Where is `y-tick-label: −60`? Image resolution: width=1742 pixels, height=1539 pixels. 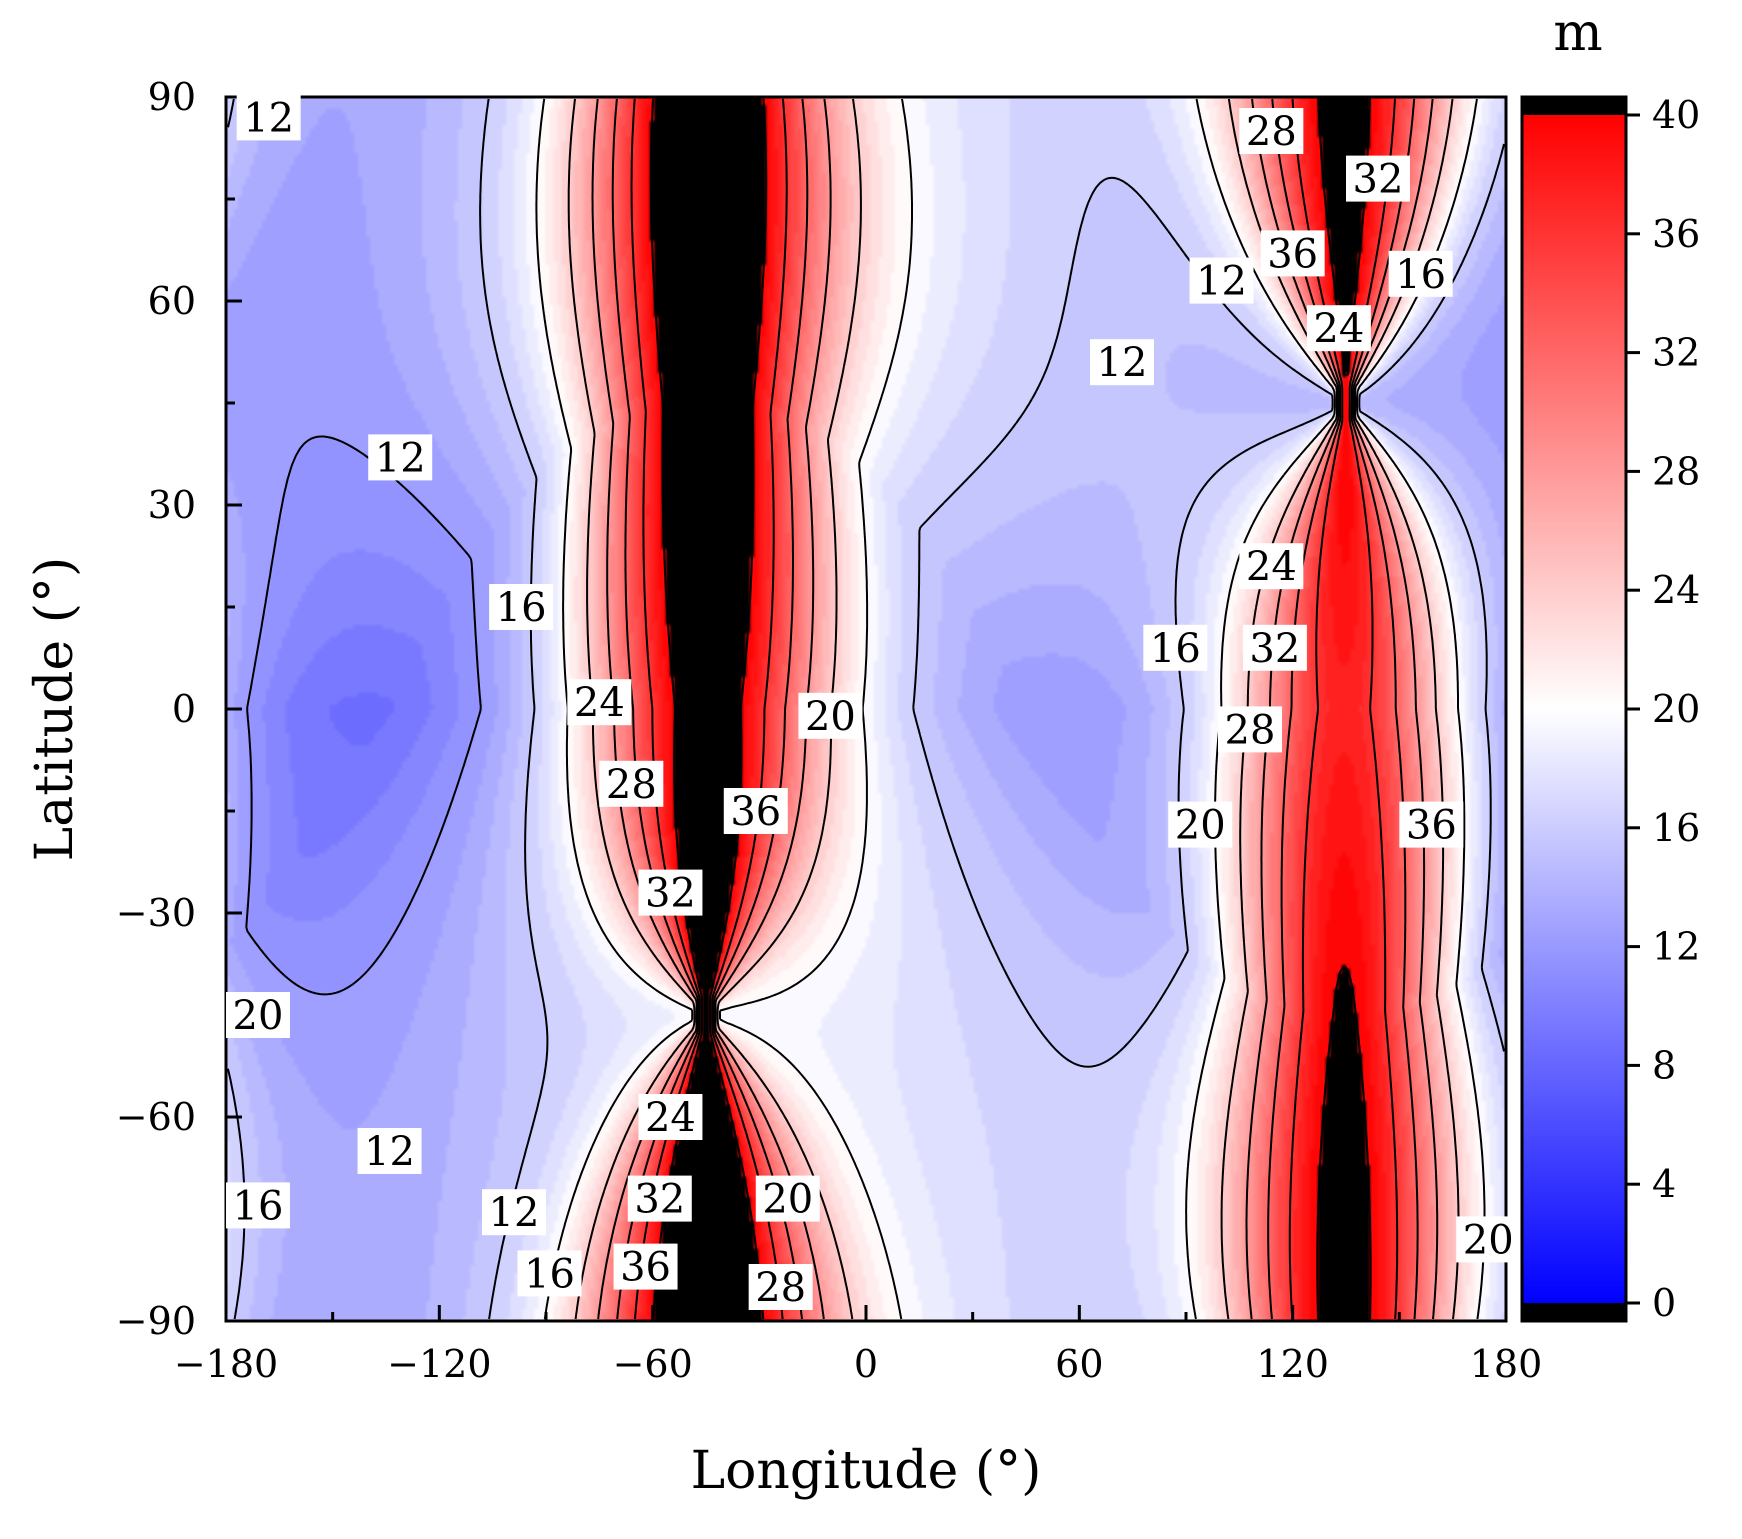 y-tick-label: −60 is located at coordinates (156, 1117).